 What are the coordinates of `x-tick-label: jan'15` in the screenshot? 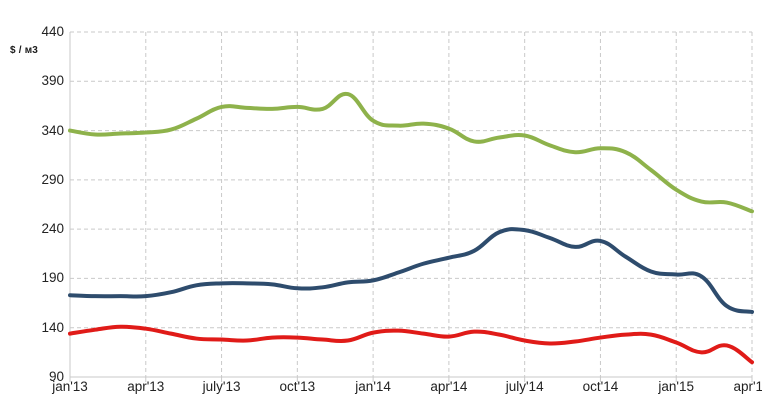 It's located at (676, 386).